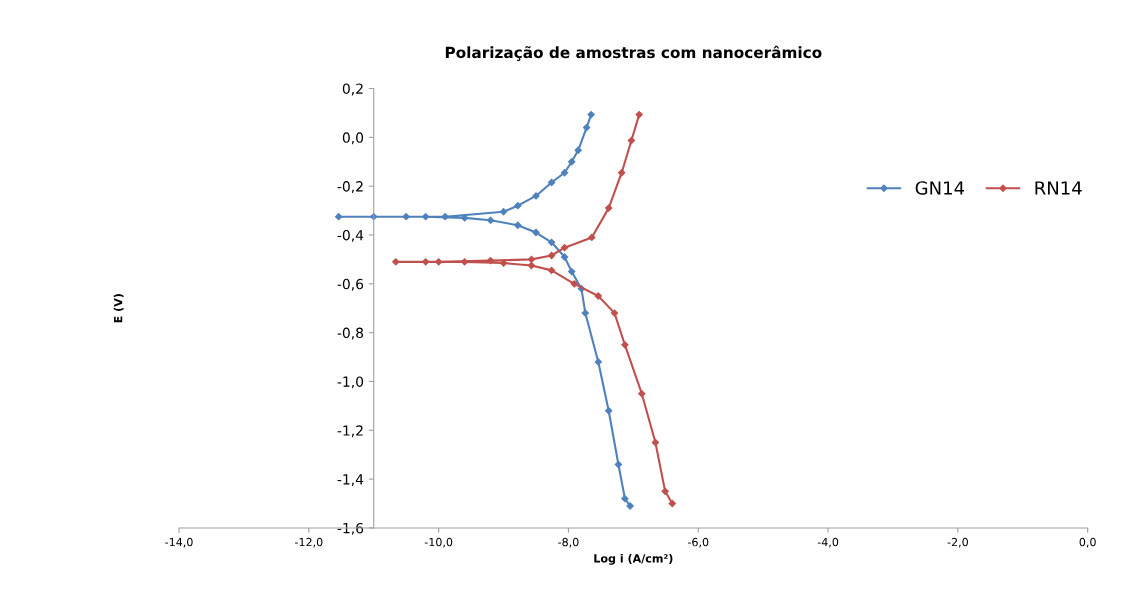  I want to click on x-tick-label: -4,0, so click(828, 542).